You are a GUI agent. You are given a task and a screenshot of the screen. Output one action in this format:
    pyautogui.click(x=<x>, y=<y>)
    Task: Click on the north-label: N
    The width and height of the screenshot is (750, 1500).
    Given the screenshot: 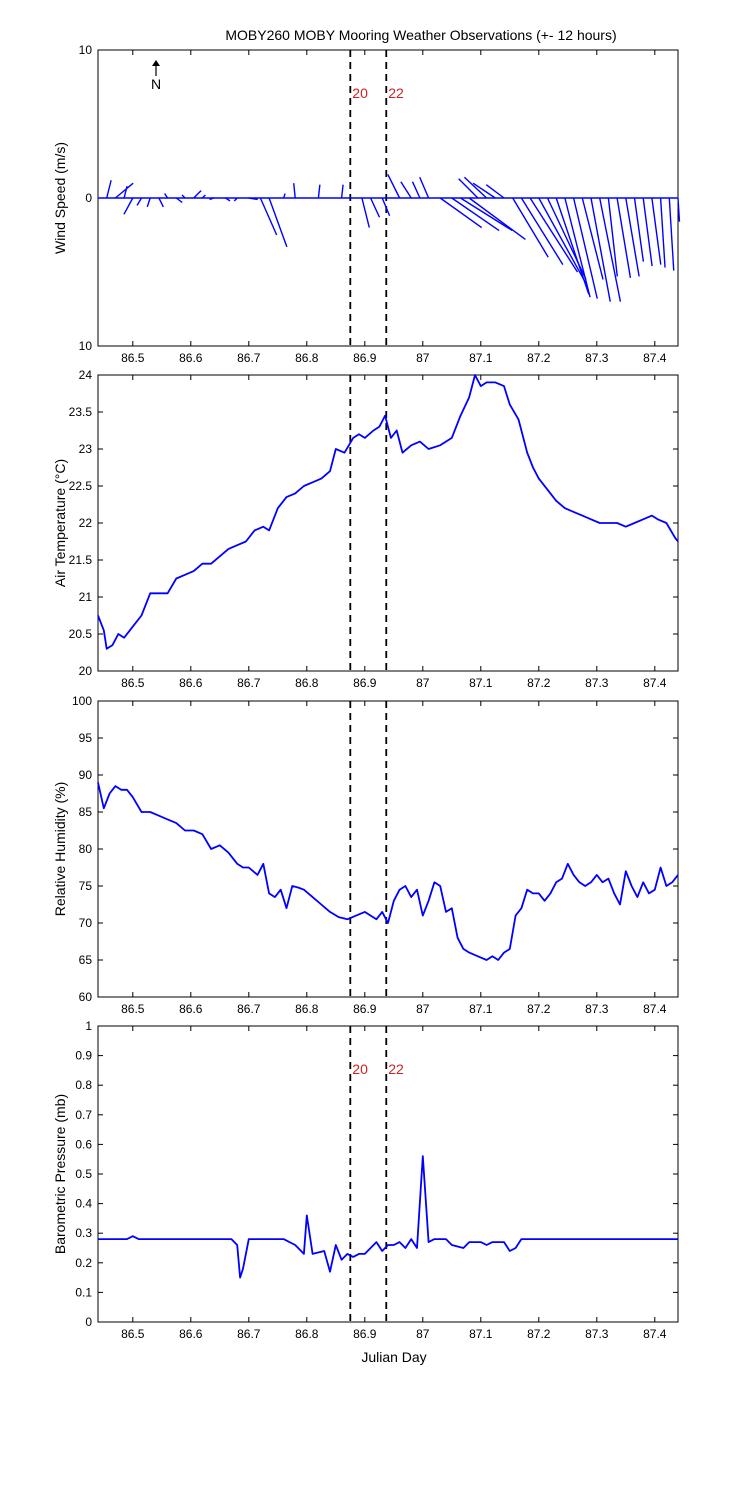 What is the action you would take?
    pyautogui.click(x=156, y=84)
    